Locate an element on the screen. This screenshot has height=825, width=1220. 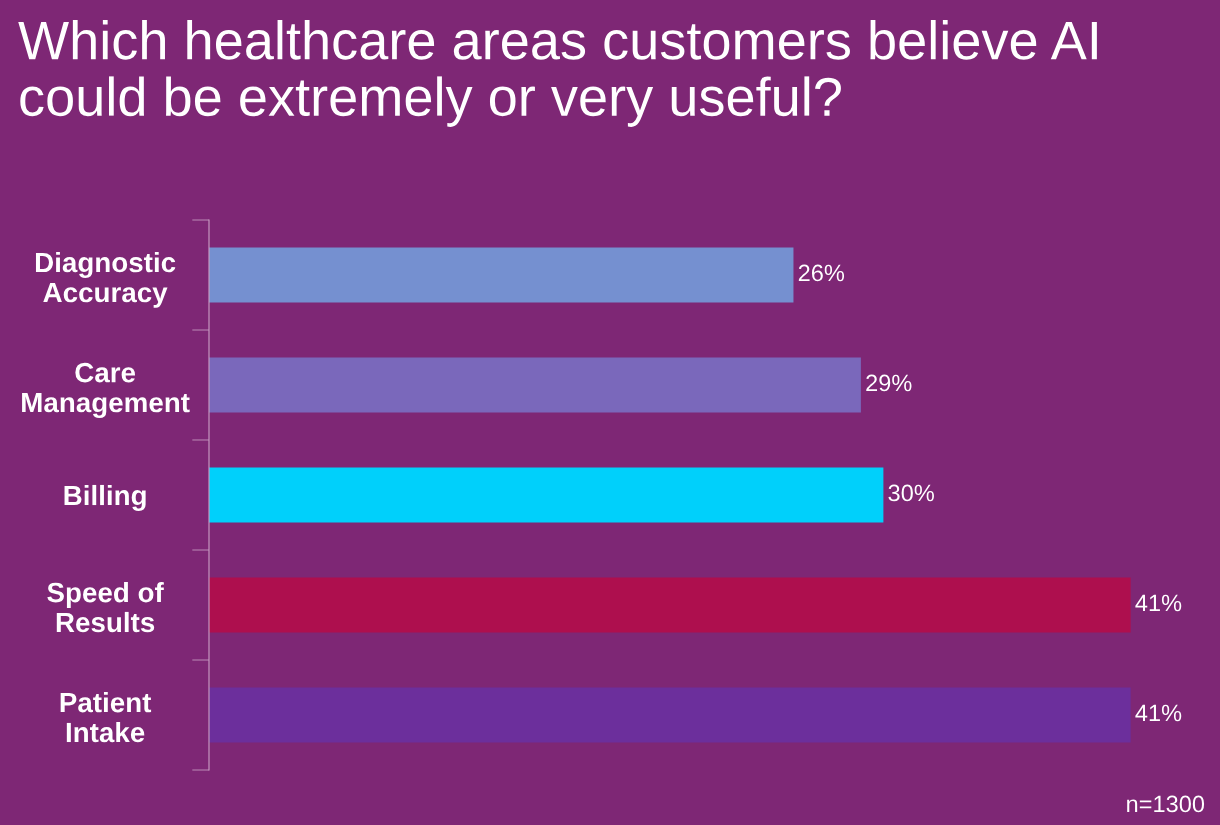
chart-title: Which healthcare areas customers believe AI could be extremely or very useful? is located at coordinates (557, 73).